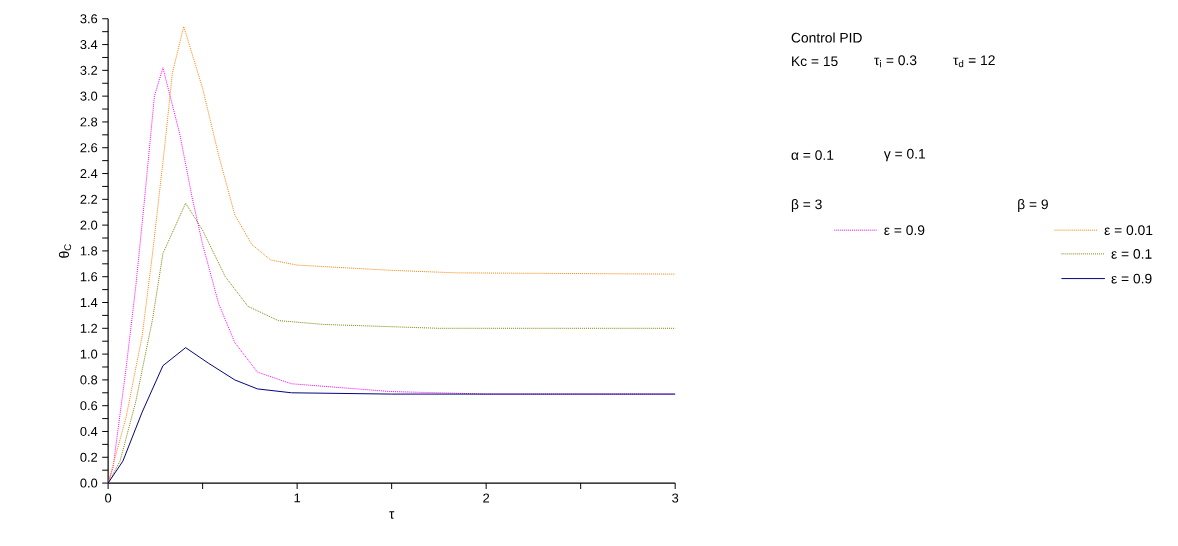 Image resolution: width=1178 pixels, height=546 pixels. I want to click on y-tick-label: 0.4, so click(89, 431).